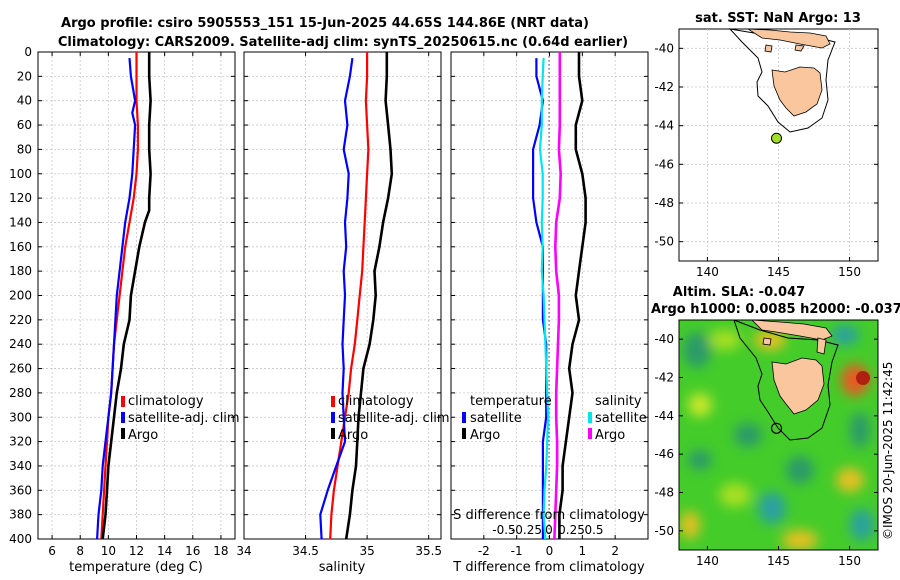 This screenshot has height=580, width=900. I want to click on secondary-axis-label: S difference from climatology, so click(549, 515).